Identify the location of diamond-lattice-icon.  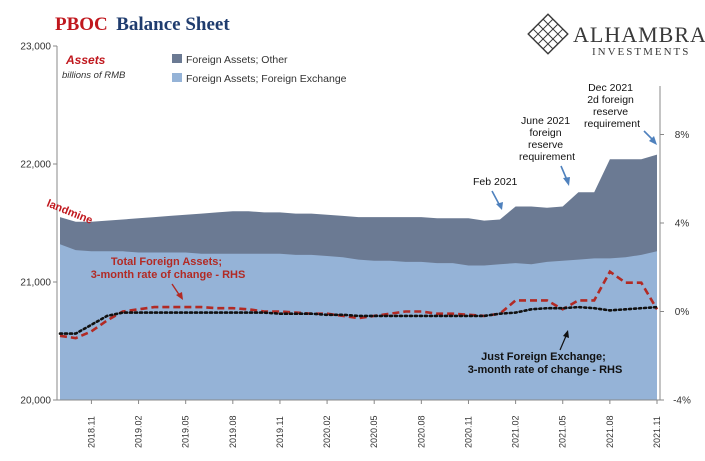
(548, 34).